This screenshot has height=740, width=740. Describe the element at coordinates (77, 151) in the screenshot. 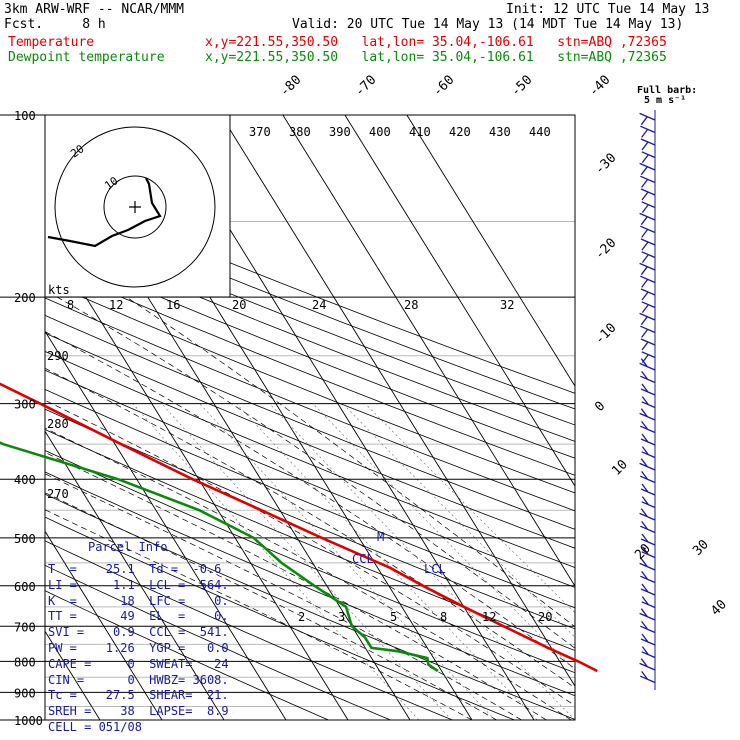

I see `hodograph-label-20: 20` at that location.